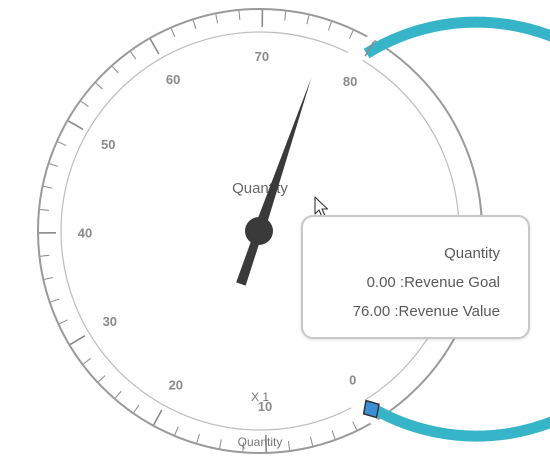 The height and width of the screenshot is (473, 550). I want to click on gauge-needle, so click(274, 181).